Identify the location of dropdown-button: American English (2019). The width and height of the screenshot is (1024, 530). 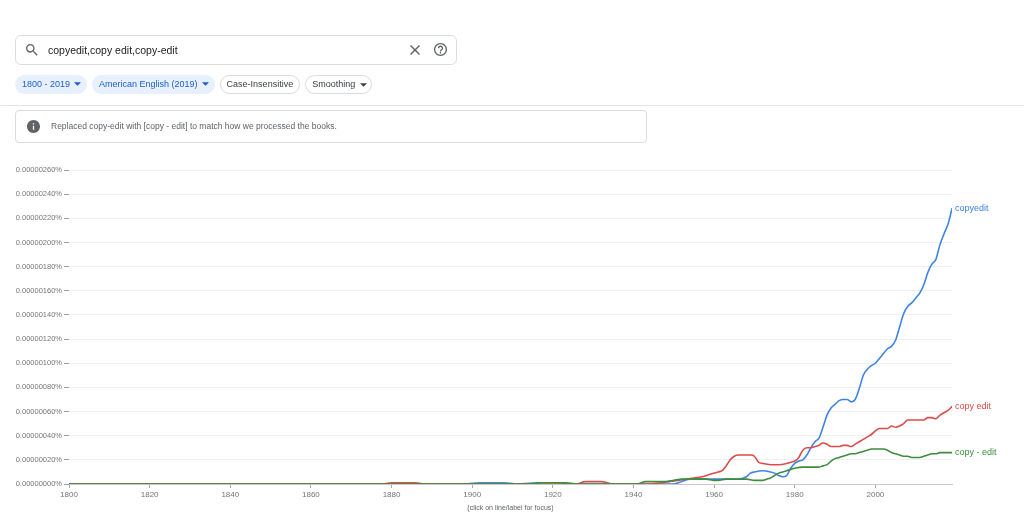
(153, 84).